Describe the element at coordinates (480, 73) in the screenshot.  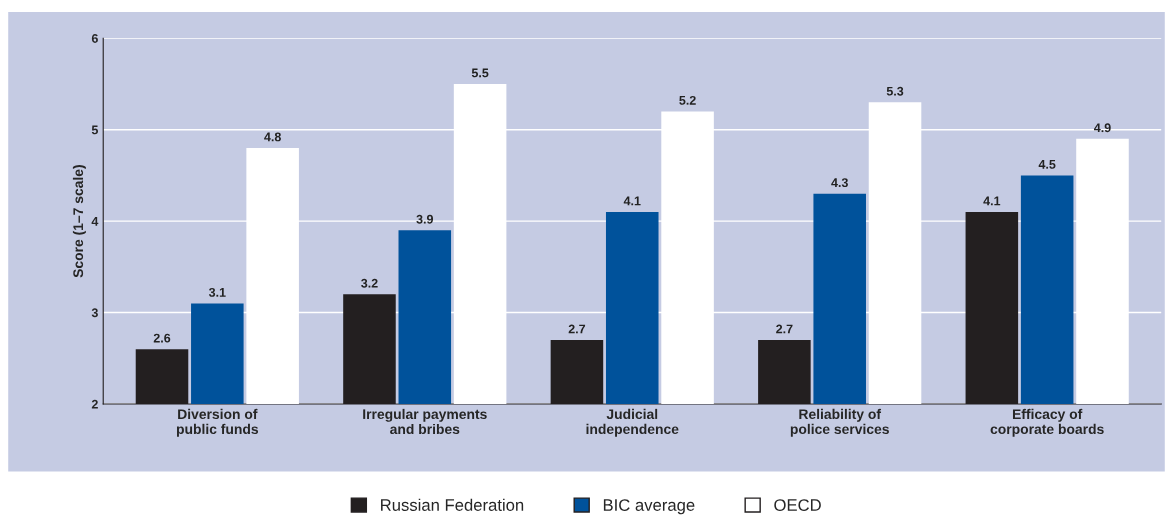
I see `data-label: 5.5` at that location.